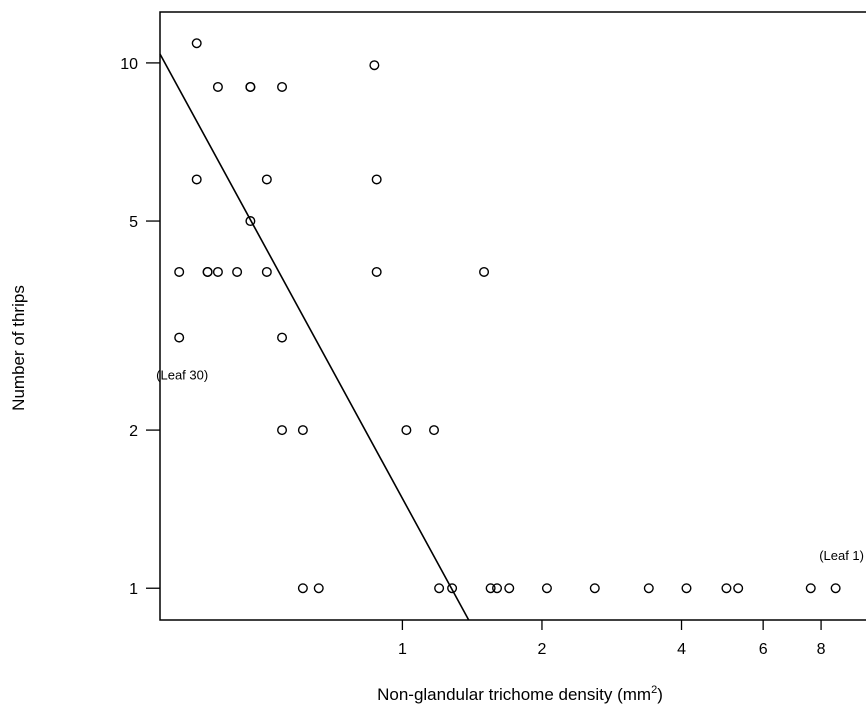 The width and height of the screenshot is (866, 713). What do you see at coordinates (821, 649) in the screenshot?
I see `x-tick-label: 8` at bounding box center [821, 649].